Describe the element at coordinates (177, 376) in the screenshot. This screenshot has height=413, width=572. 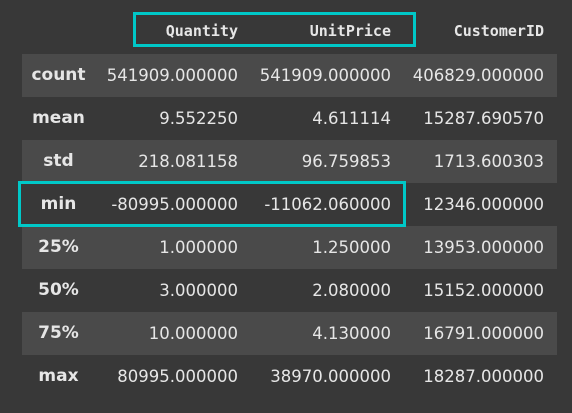
I see `cell-quantity: 80995.000000` at that location.